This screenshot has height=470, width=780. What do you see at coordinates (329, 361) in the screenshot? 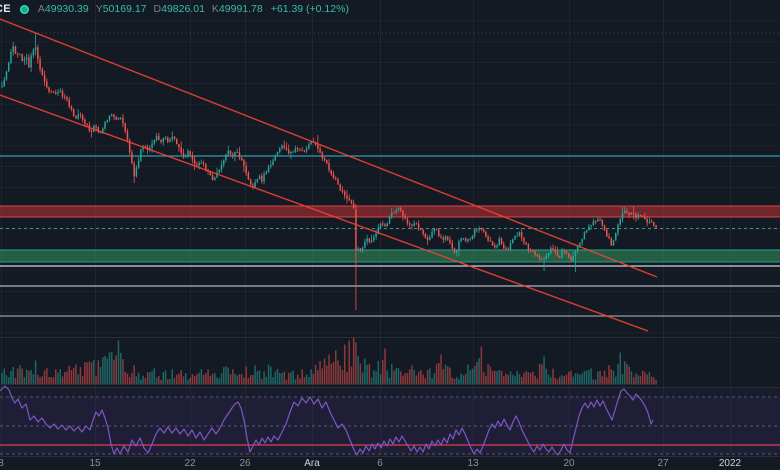
I see `volume-series` at bounding box center [329, 361].